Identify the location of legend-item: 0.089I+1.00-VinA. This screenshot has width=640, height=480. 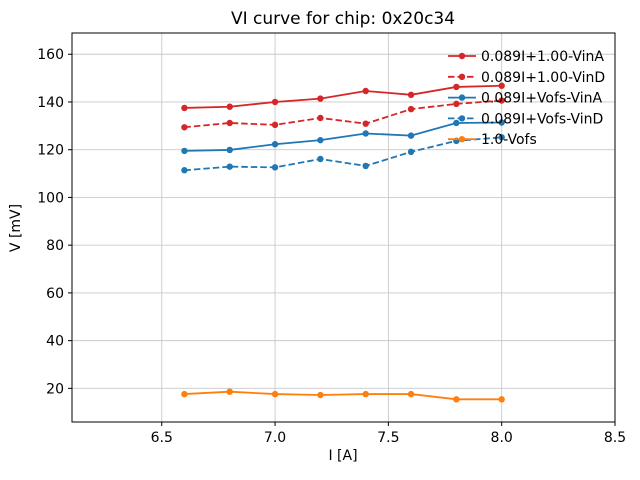
(526, 57).